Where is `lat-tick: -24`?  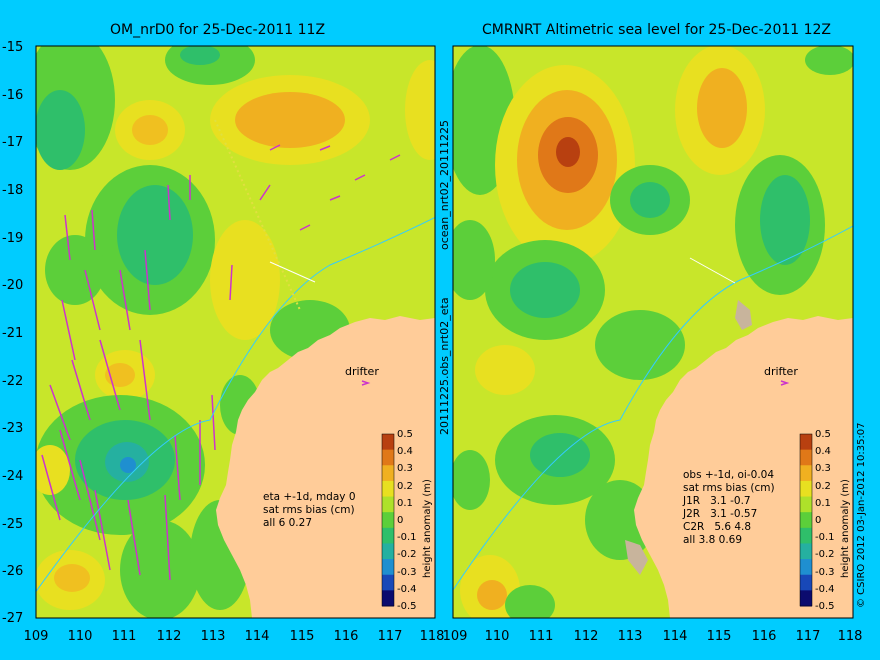
lat-tick: -24 is located at coordinates (12, 476).